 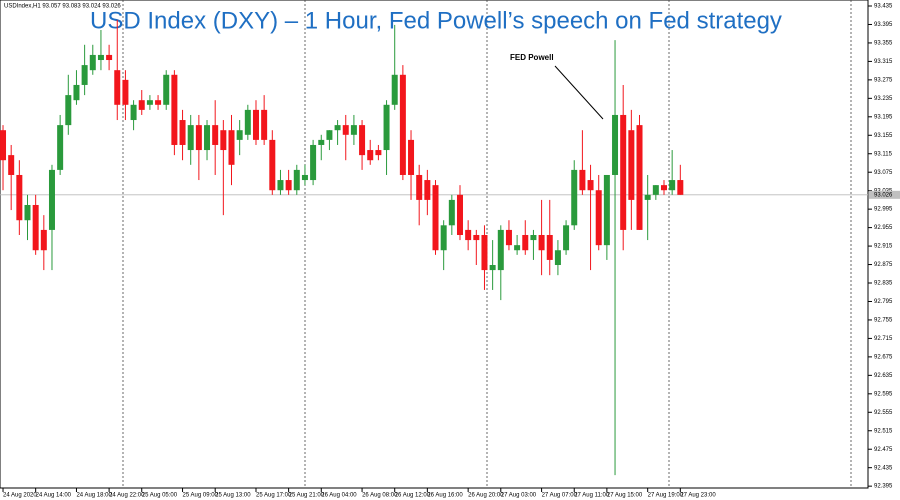 What do you see at coordinates (698, 496) in the screenshot?
I see `x-tick-label: 27 Aug 23:00` at bounding box center [698, 496].